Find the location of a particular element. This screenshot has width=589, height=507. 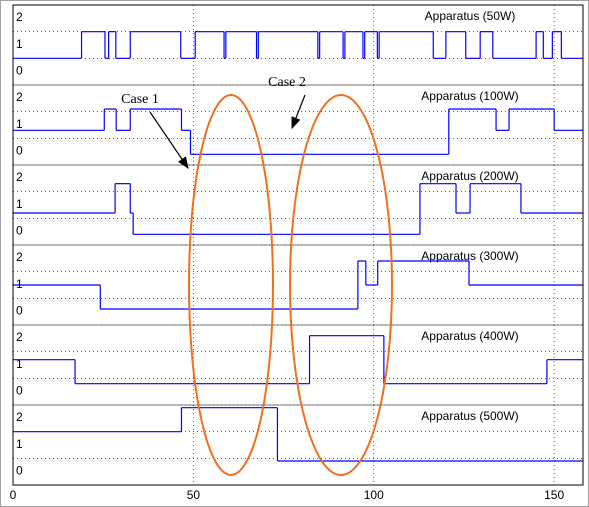

case-2-arrow is located at coordinates (298, 112).